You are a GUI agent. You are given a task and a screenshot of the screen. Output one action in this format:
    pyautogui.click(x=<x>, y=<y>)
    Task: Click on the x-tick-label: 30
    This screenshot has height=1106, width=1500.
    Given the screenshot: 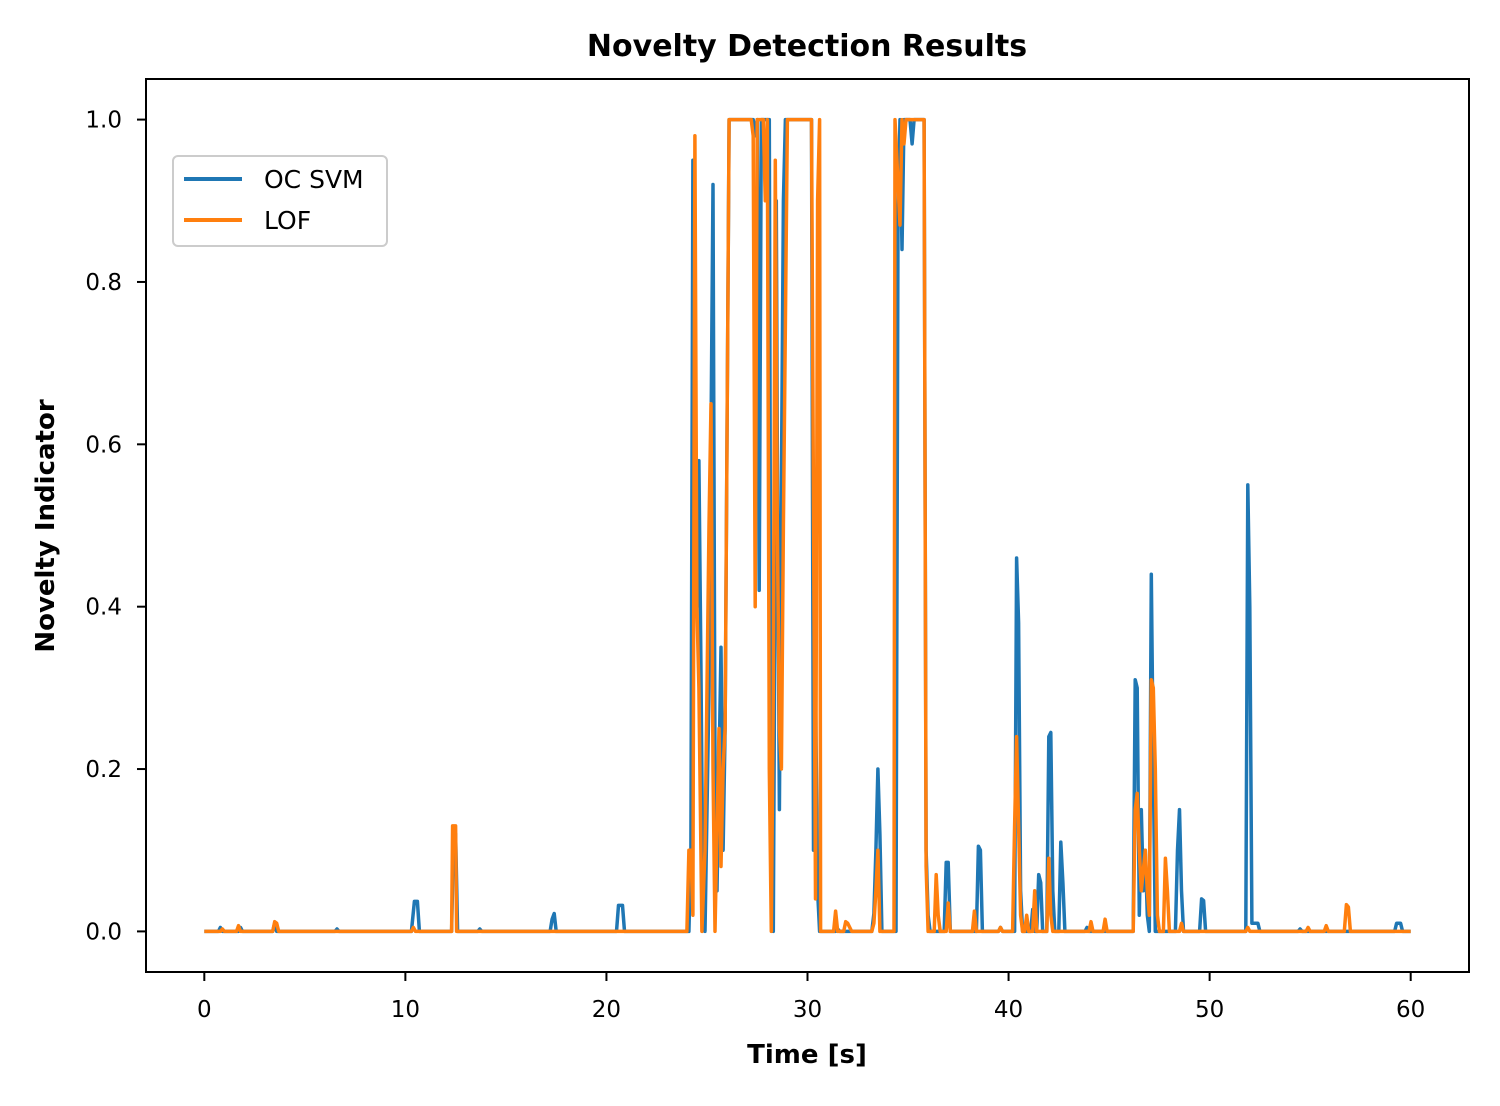 What is the action you would take?
    pyautogui.click(x=807, y=1010)
    